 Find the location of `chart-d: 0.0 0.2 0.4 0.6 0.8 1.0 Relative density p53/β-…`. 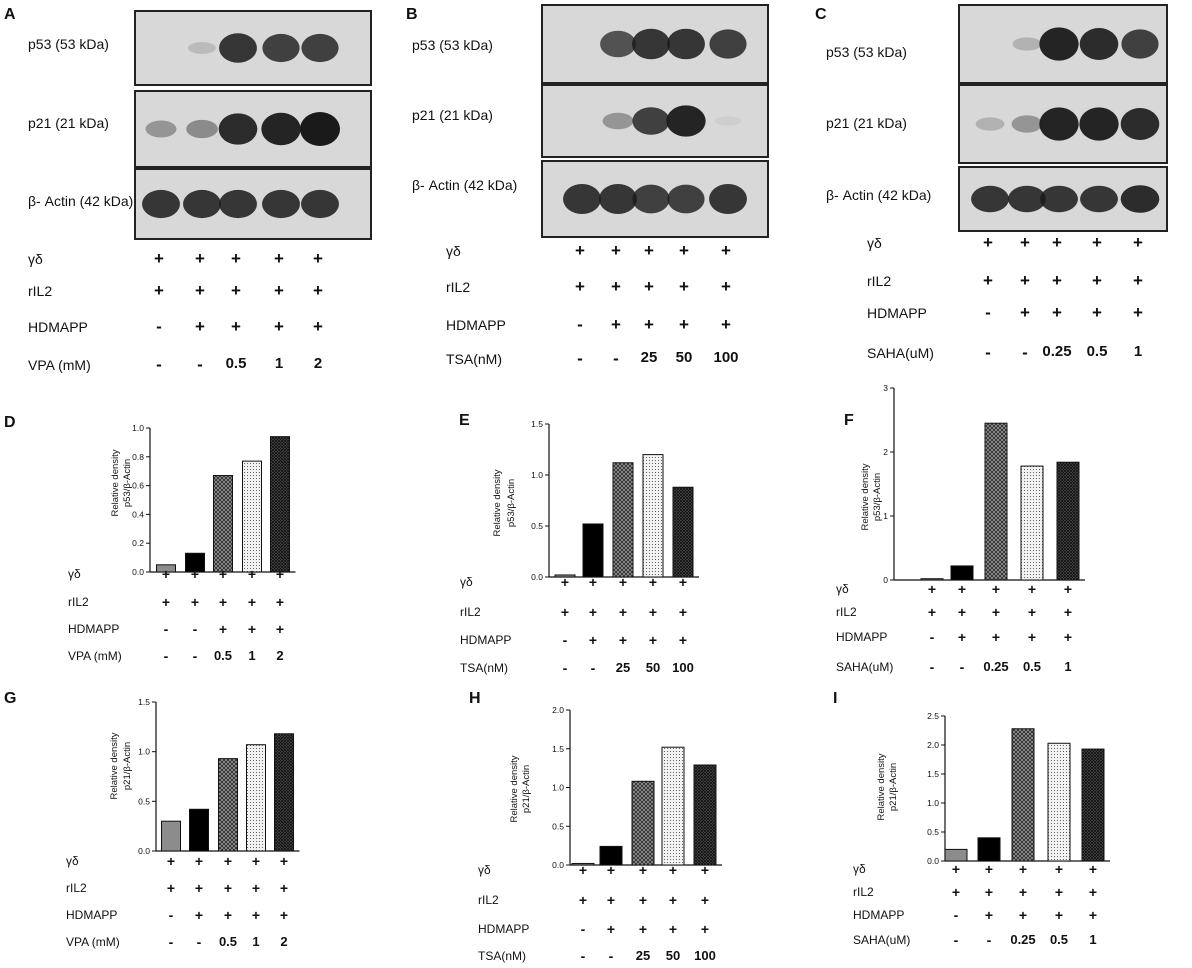

chart-d: 0.0 0.2 0.4 0.6 0.8 1.0 Relative density p53/β-… is located at coordinates (203, 500).